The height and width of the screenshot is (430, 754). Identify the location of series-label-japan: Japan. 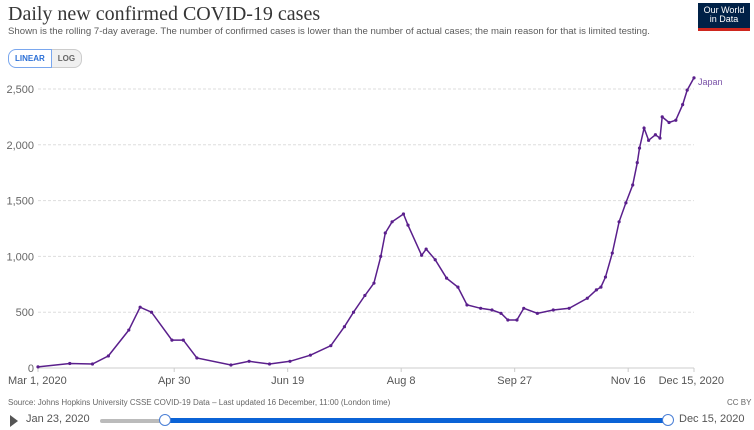
(710, 82).